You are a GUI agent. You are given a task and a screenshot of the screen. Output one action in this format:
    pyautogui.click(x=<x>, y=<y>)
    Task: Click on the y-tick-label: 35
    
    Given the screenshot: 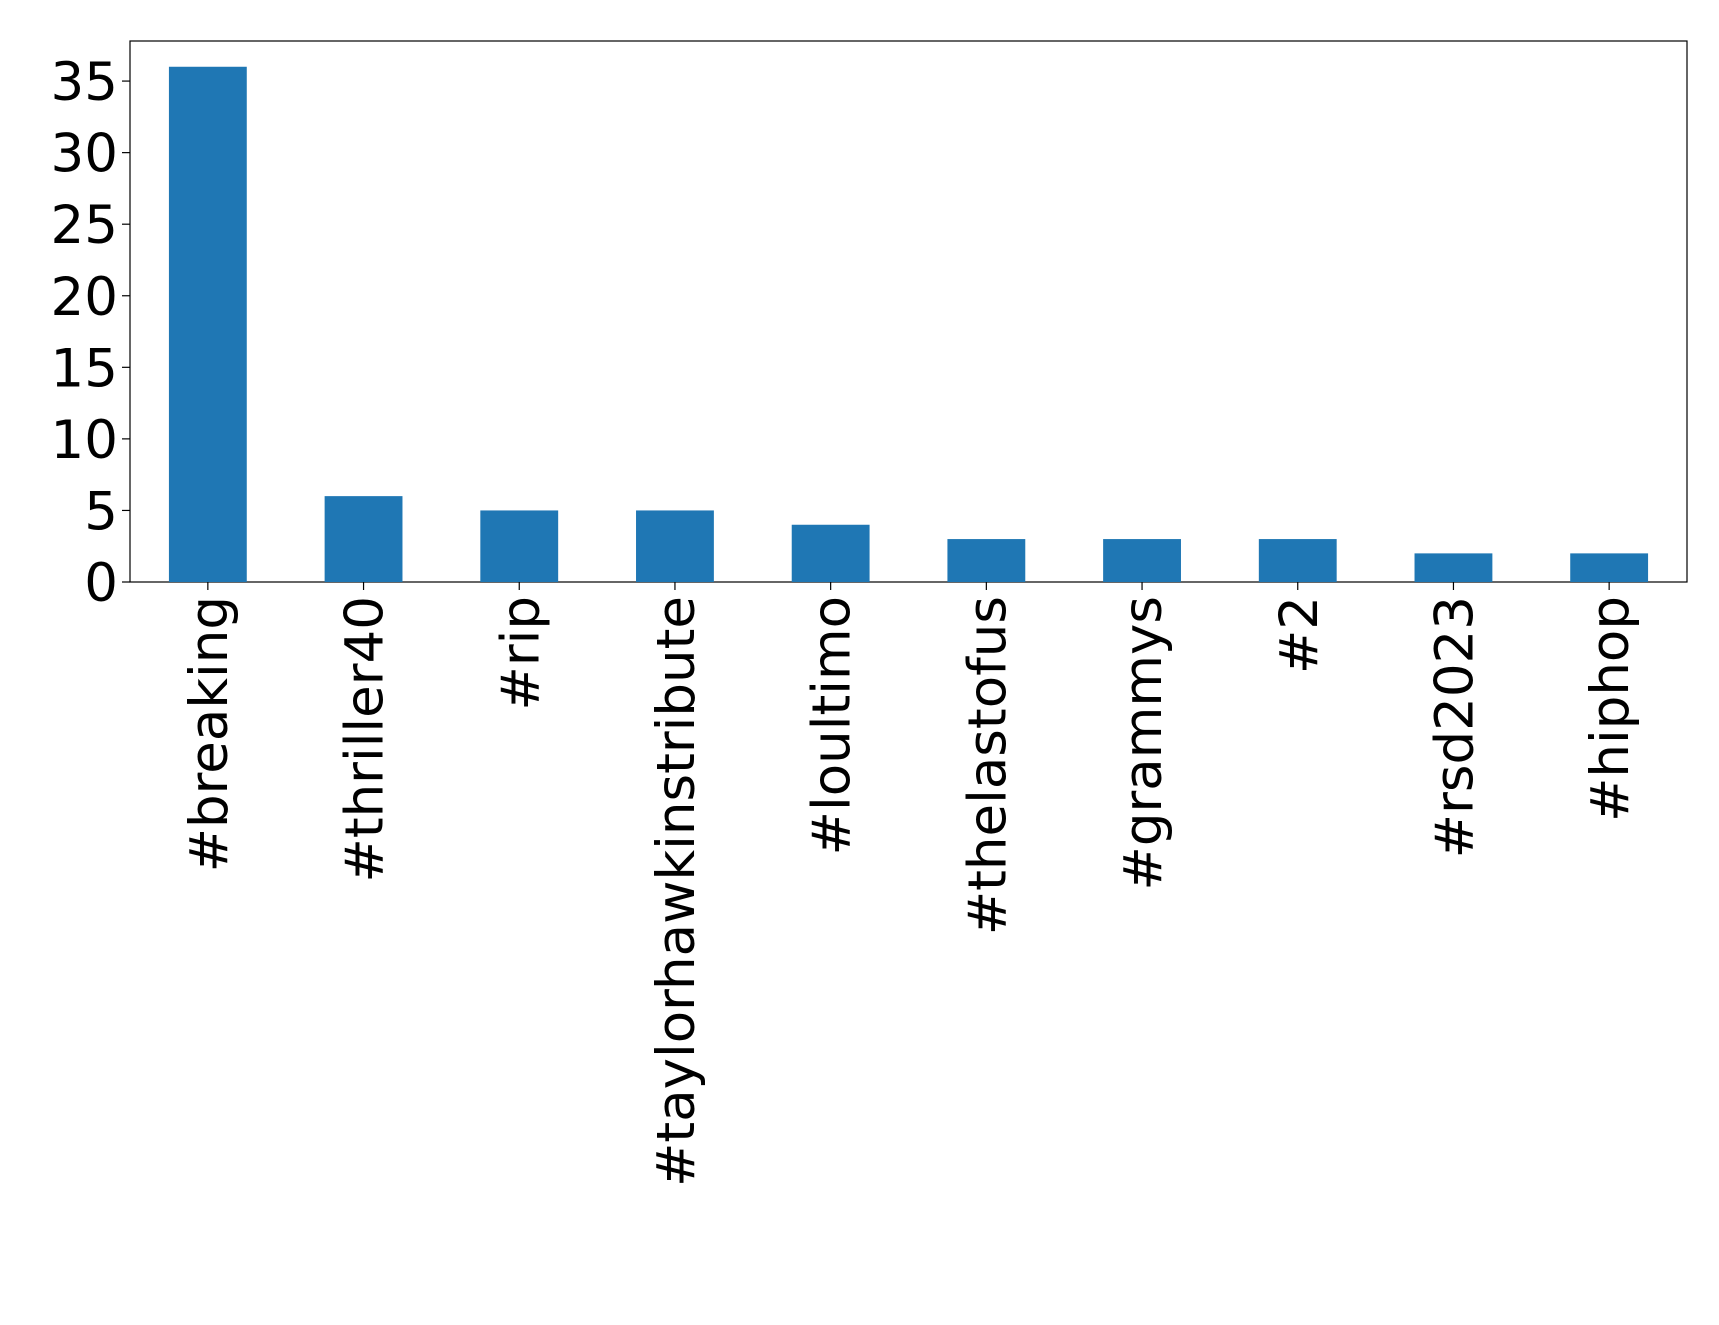 What is the action you would take?
    pyautogui.click(x=84, y=82)
    